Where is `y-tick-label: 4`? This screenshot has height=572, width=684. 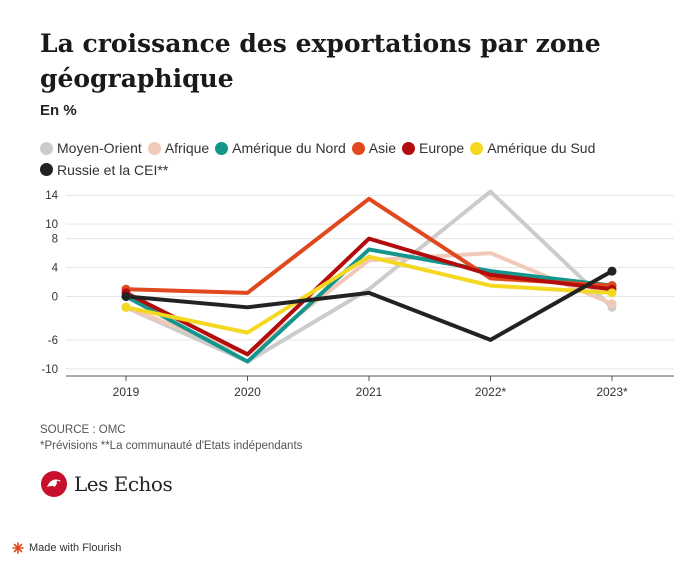 y-tick-label: 4 is located at coordinates (55, 269).